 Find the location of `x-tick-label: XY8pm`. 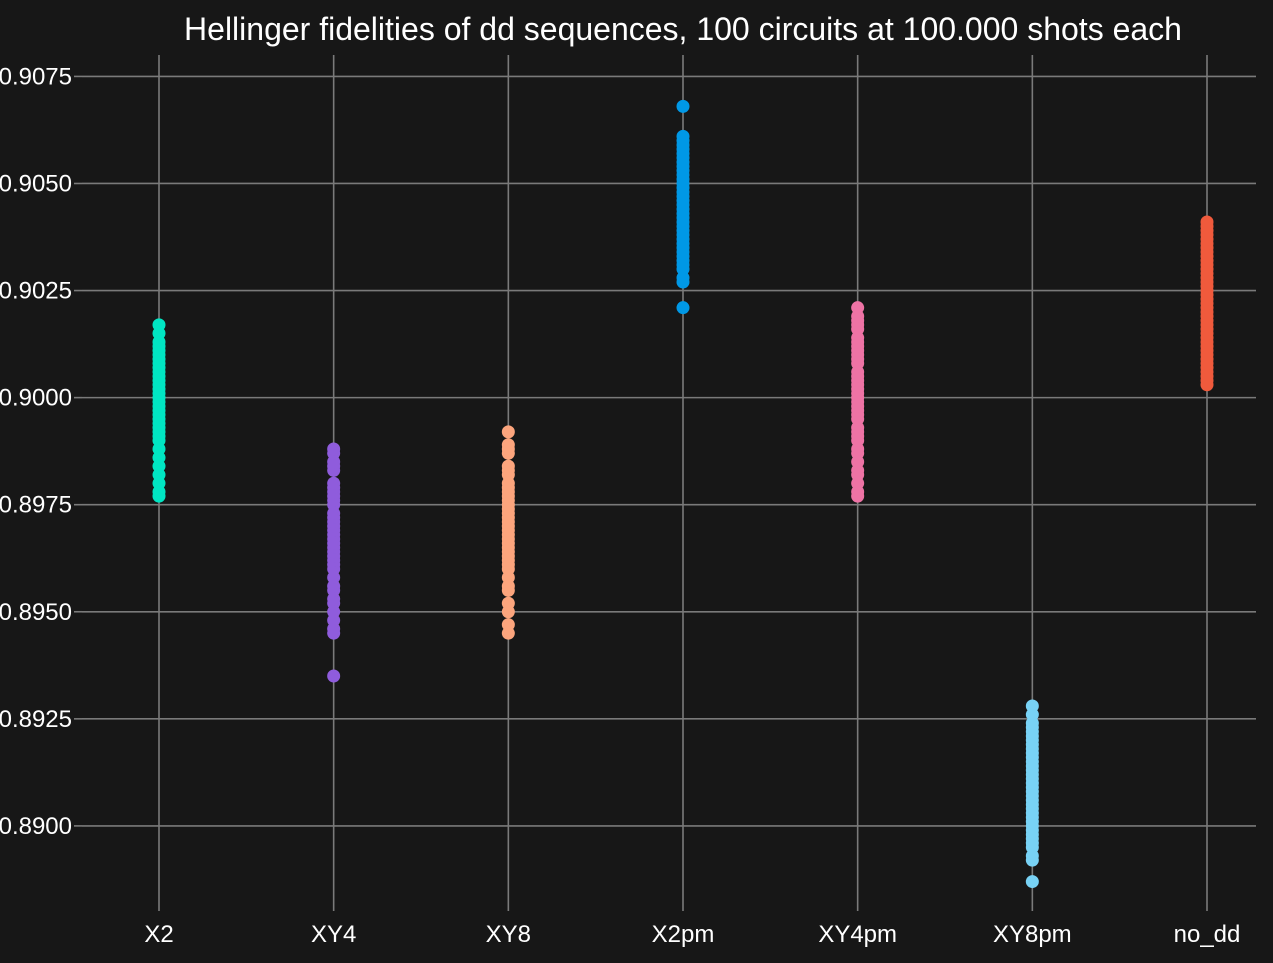

x-tick-label: XY8pm is located at coordinates (1032, 934).